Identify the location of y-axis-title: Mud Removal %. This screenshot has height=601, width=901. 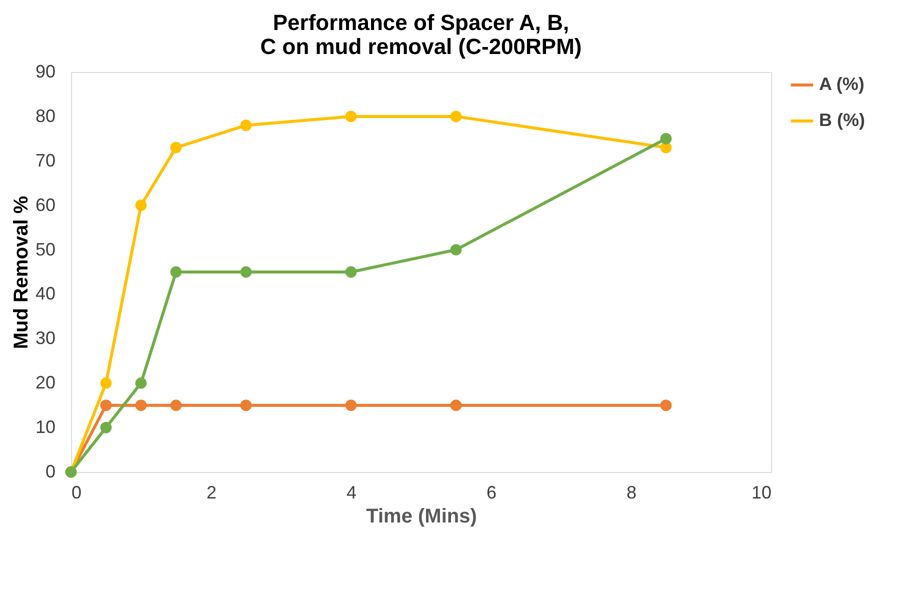
(21, 273).